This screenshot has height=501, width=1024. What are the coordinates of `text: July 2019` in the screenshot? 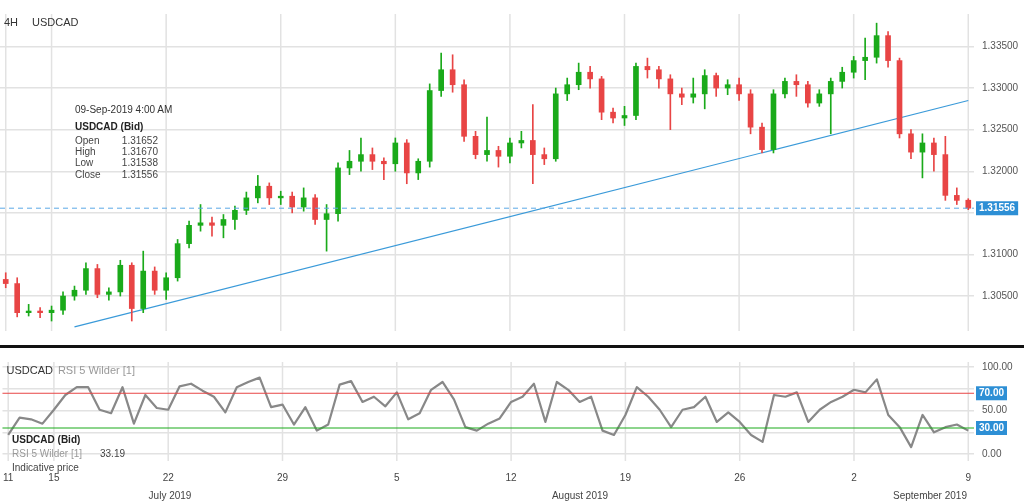 It's located at (170, 495).